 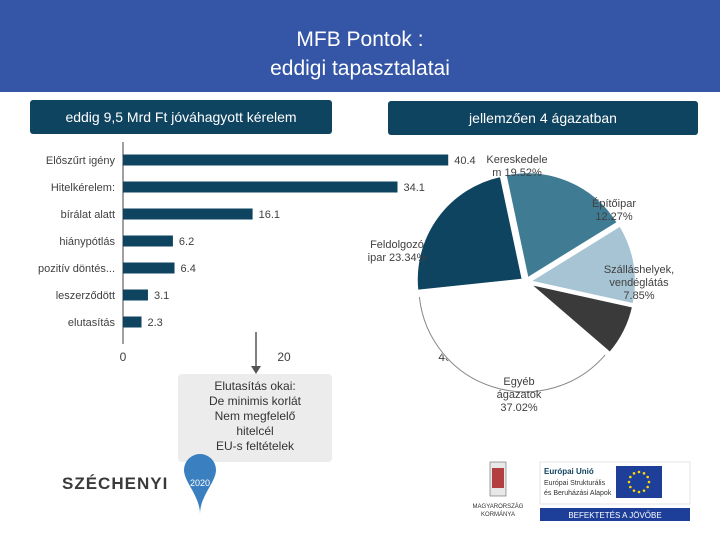 What do you see at coordinates (255, 431) in the screenshot?
I see `note-line: hitelcél` at bounding box center [255, 431].